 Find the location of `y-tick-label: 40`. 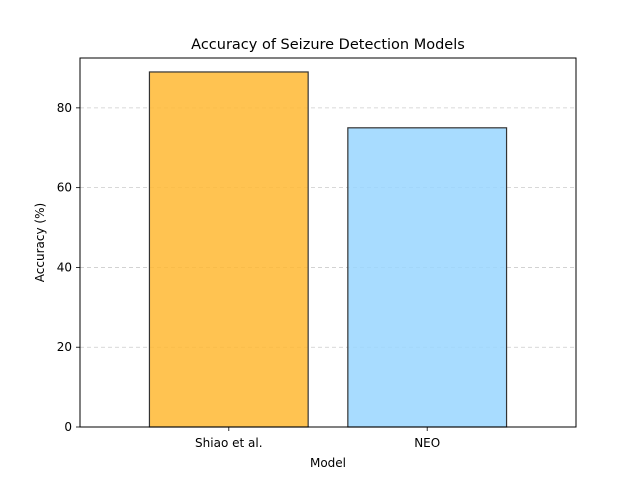

y-tick-label: 40 is located at coordinates (64, 267).